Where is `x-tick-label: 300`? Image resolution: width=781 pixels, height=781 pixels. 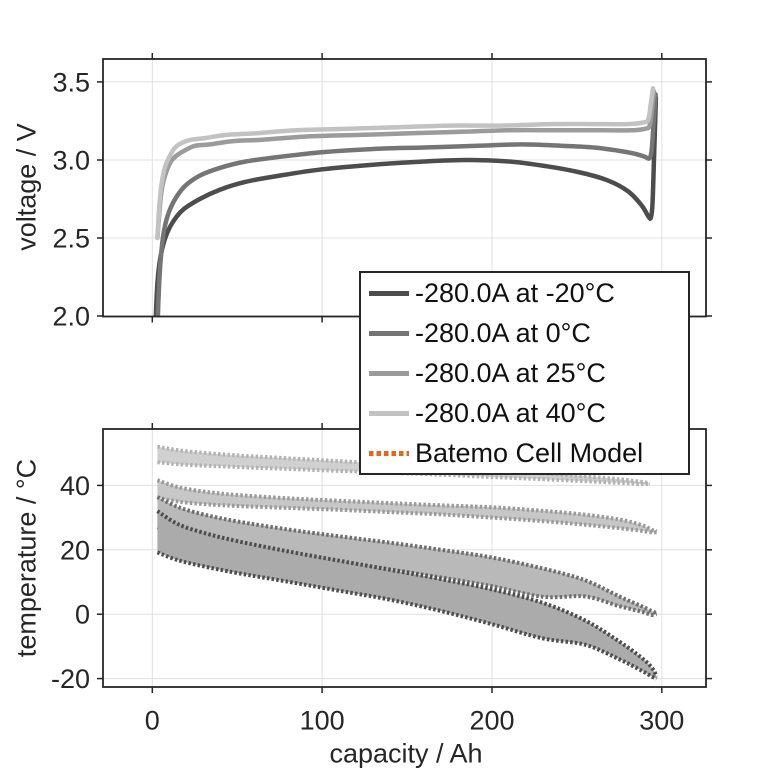
x-tick-label: 300 is located at coordinates (661, 720).